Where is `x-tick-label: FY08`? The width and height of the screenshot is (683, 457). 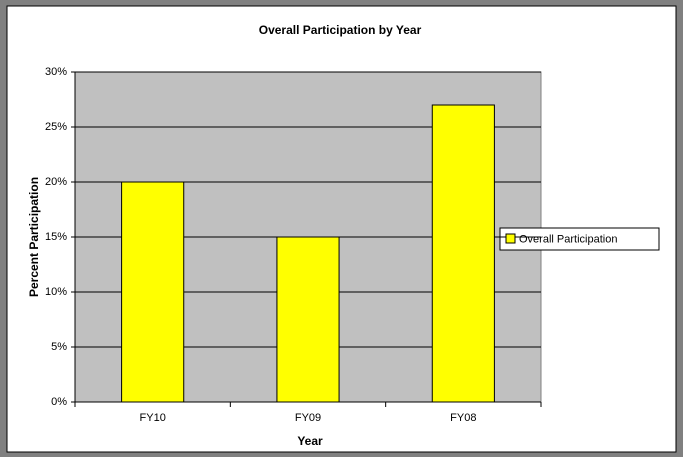
x-tick-label: FY08 is located at coordinates (463, 418).